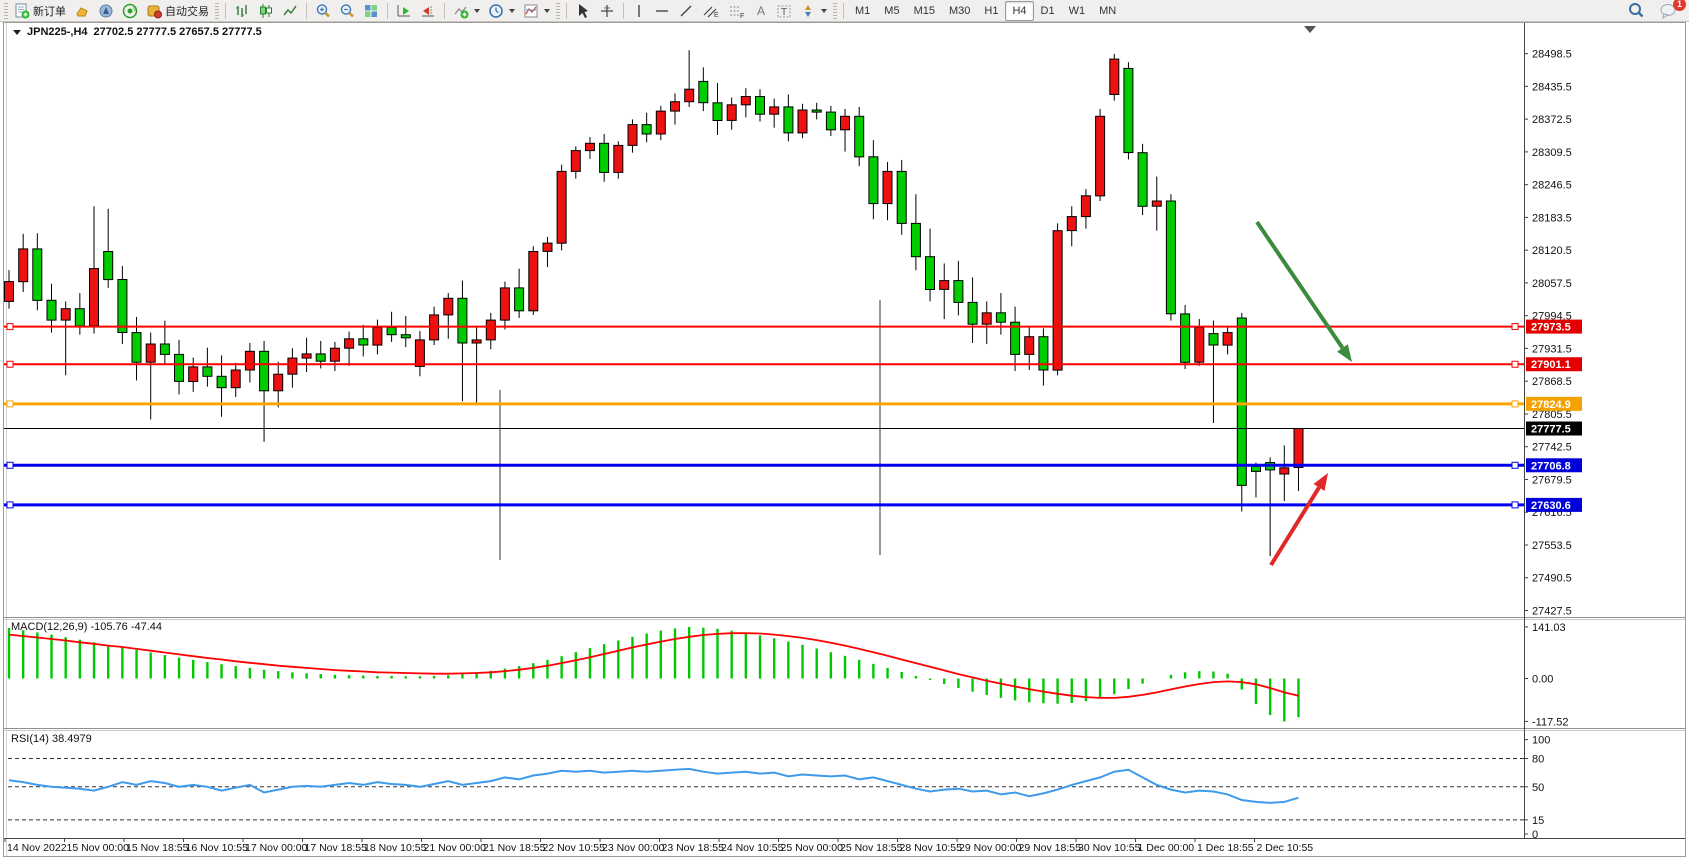 The height and width of the screenshot is (859, 1689). What do you see at coordinates (862, 11) in the screenshot?
I see `timeframe-button-m1: M1` at bounding box center [862, 11].